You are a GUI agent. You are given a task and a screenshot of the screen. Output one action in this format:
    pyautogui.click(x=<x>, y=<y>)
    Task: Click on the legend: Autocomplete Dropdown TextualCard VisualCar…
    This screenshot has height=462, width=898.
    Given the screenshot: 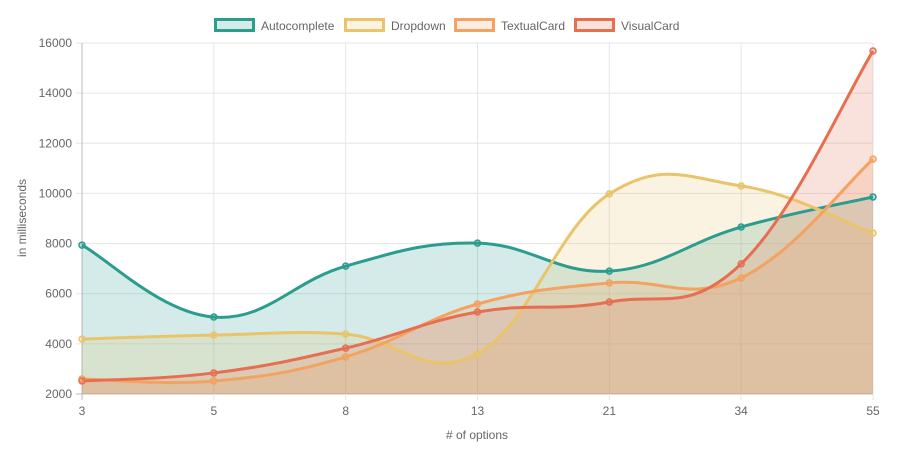 What is the action you would take?
    pyautogui.click(x=447, y=25)
    